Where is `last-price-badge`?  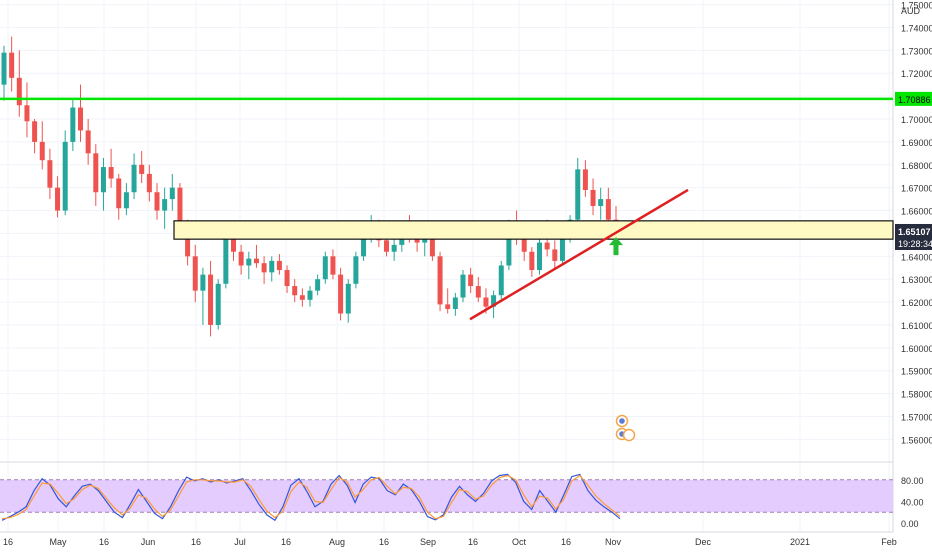 last-price-badge is located at coordinates (913, 236).